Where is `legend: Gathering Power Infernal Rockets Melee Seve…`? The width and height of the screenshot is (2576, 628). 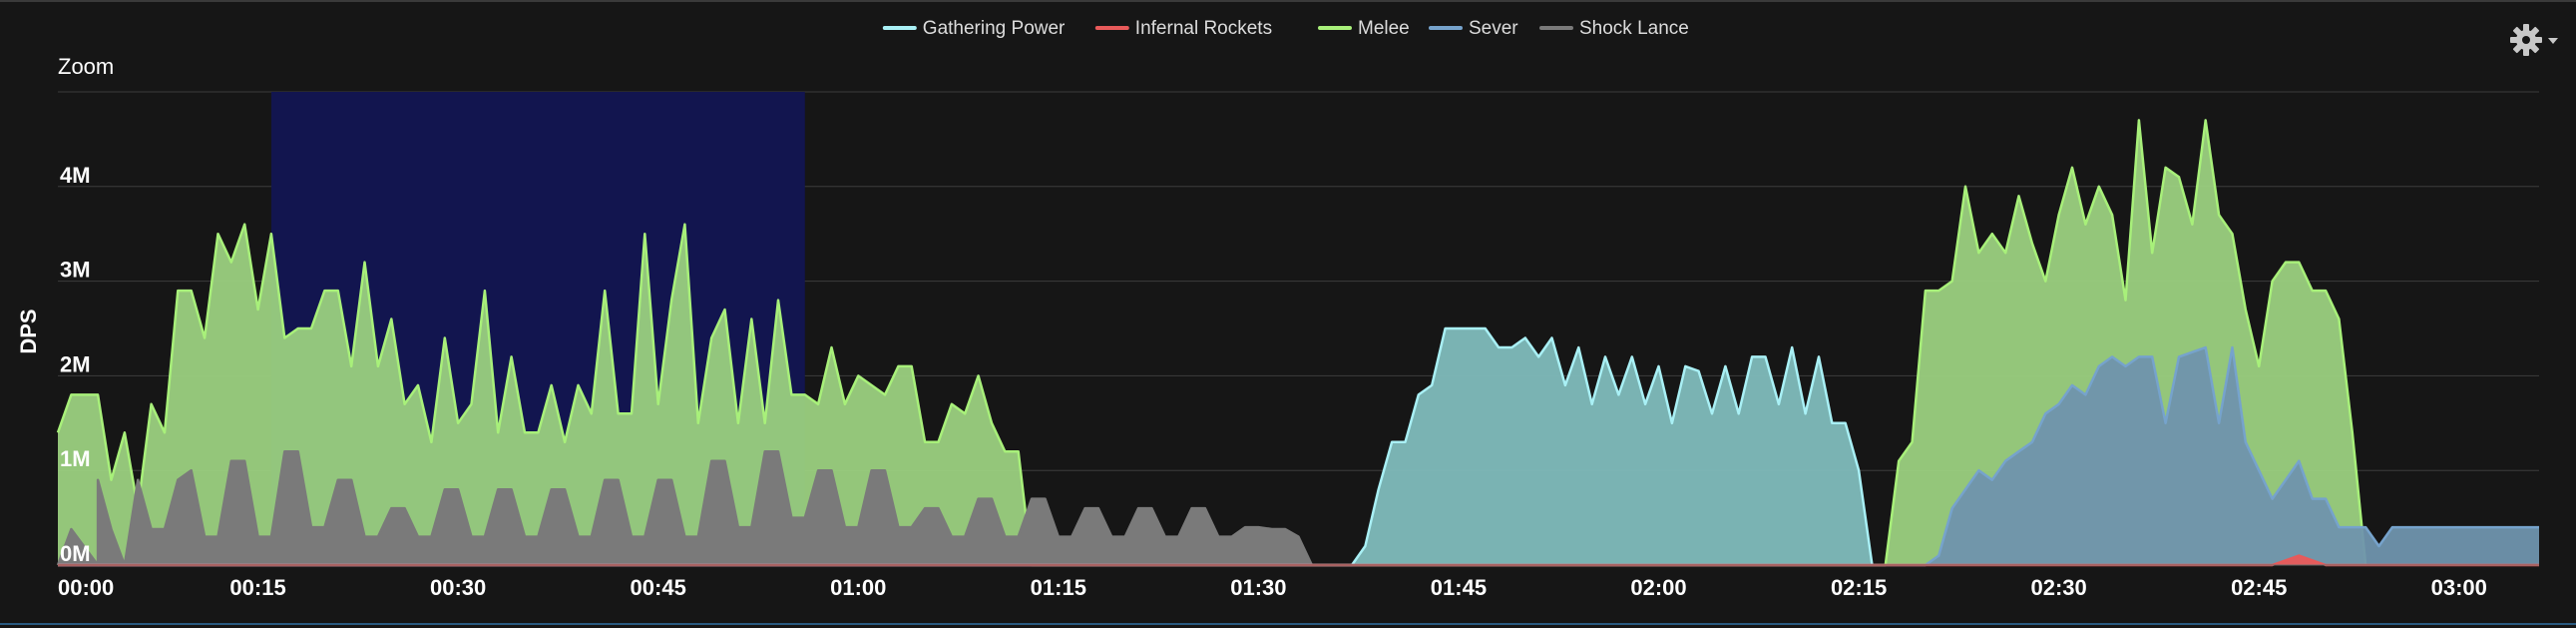 legend: Gathering Power Infernal Rockets Melee Seve… is located at coordinates (1285, 29).